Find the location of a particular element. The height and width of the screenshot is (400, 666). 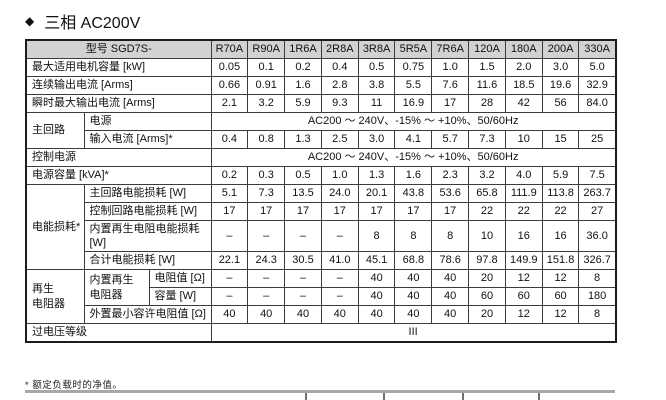

value-cell: 0.66 is located at coordinates (229, 85).